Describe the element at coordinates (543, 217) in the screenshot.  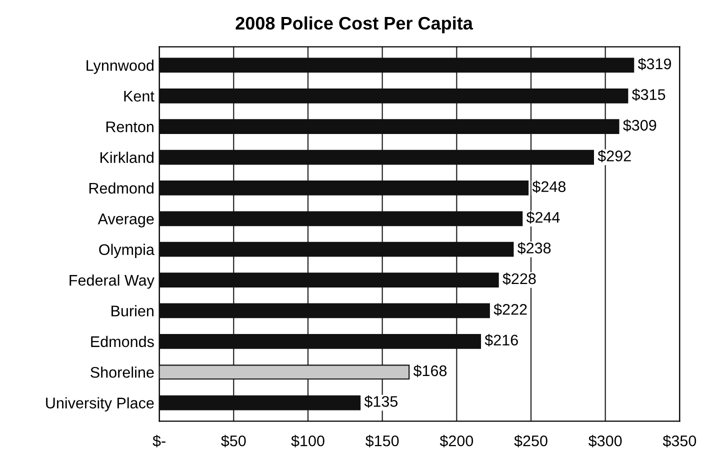
I see `data-label: $244` at that location.